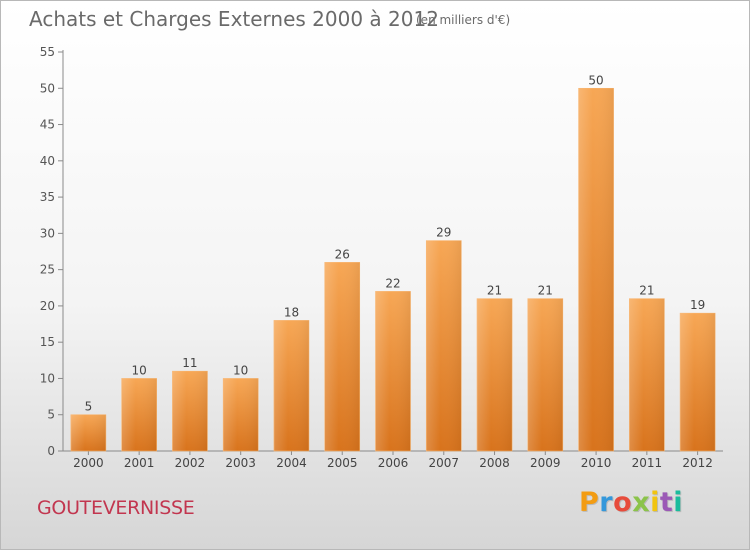  Describe the element at coordinates (139, 414) in the screenshot. I see `bar-shine-2001` at that location.